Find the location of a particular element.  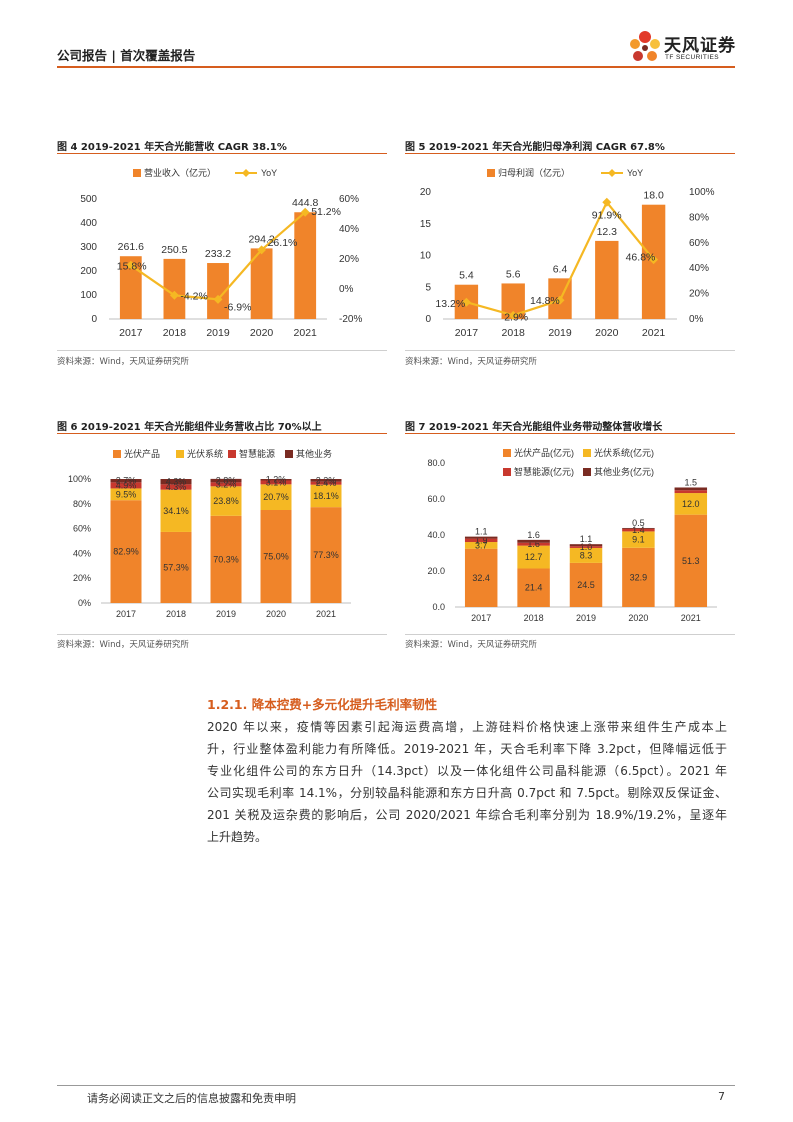

segment-data-label: 9.1 is located at coordinates (638, 540).